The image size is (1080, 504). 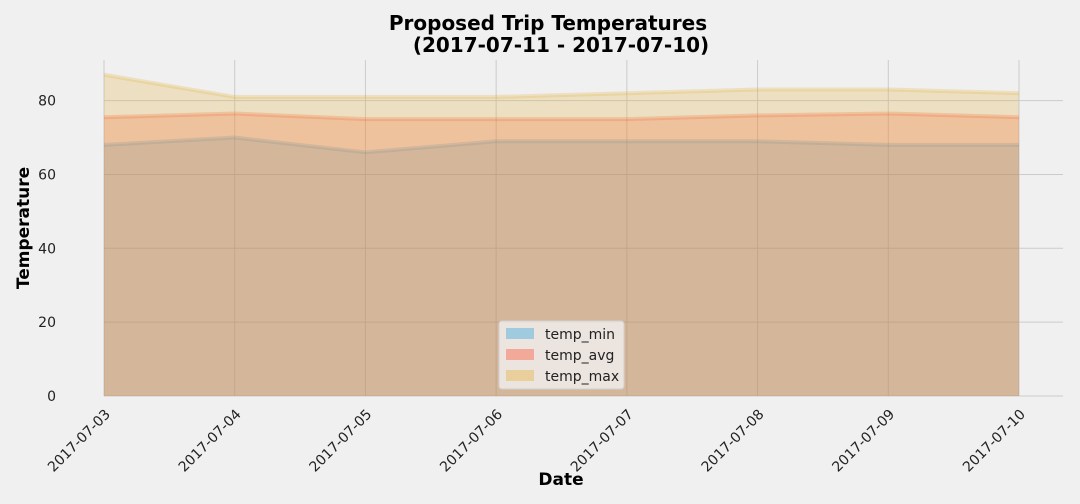 What do you see at coordinates (582, 377) in the screenshot?
I see `legend-label-temp_max: temp_max` at bounding box center [582, 377].